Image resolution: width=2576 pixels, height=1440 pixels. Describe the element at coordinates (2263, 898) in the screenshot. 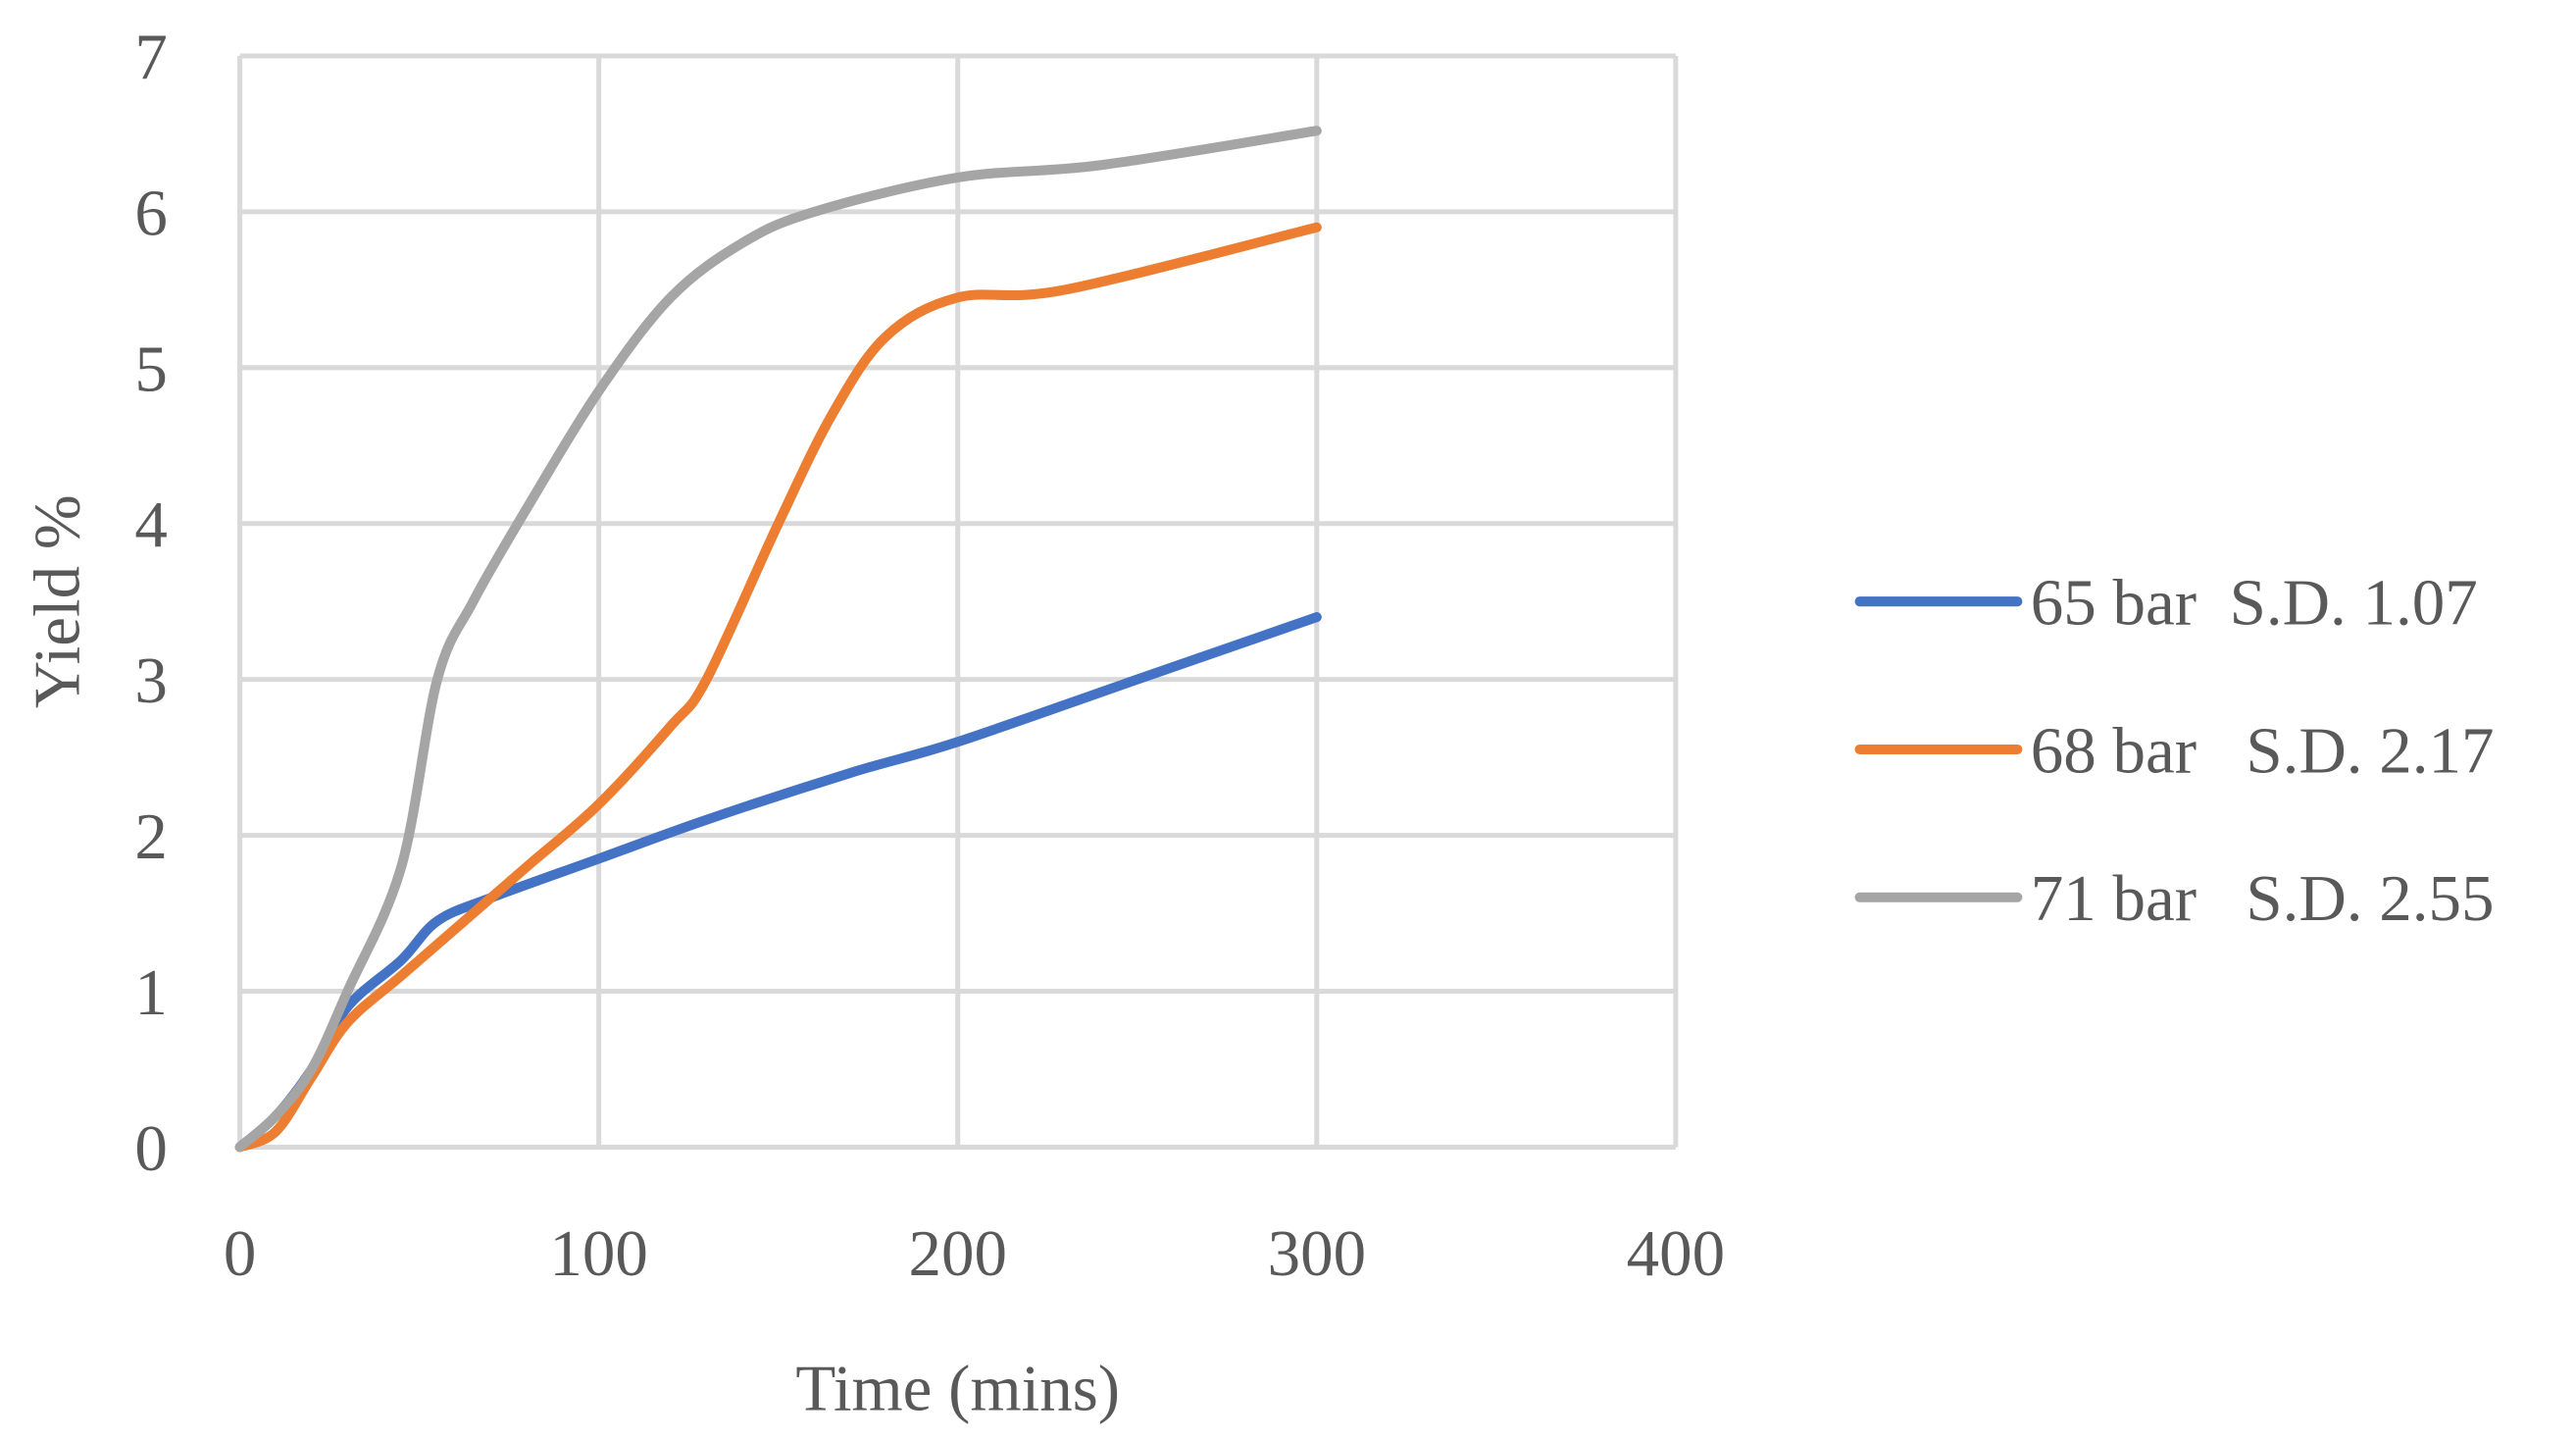

I see `legend-label: 71 bar S.D. 2.55` at that location.